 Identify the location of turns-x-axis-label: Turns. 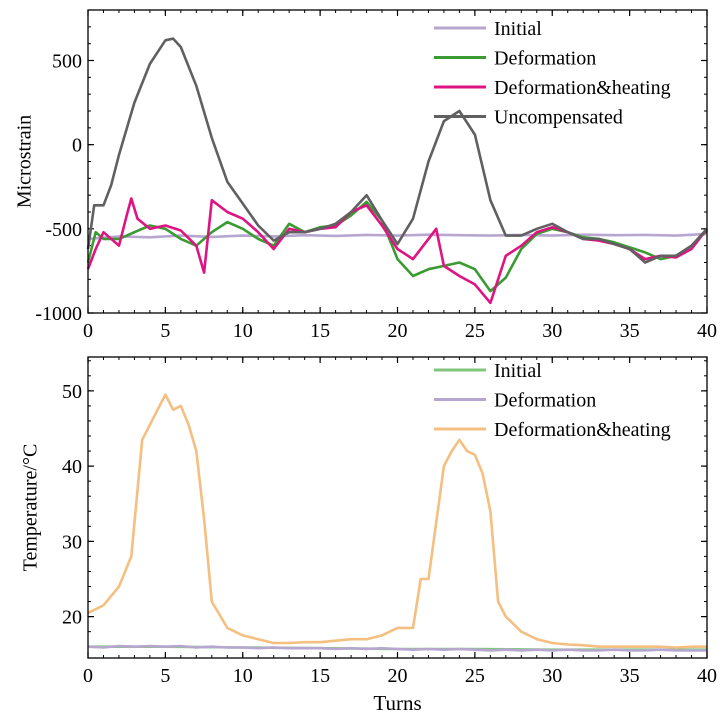
(397, 703).